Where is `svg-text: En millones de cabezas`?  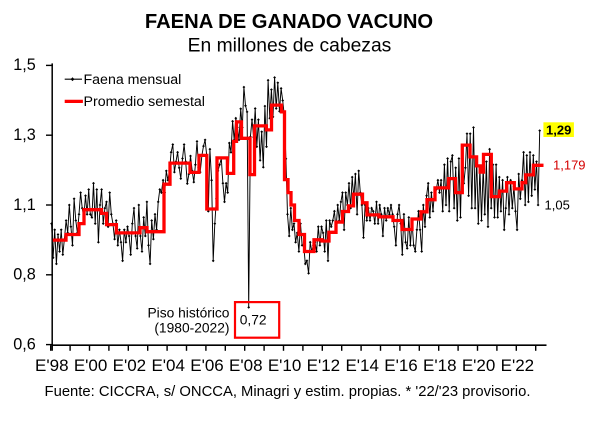 svg-text: En millones de cabezas is located at coordinates (290, 45).